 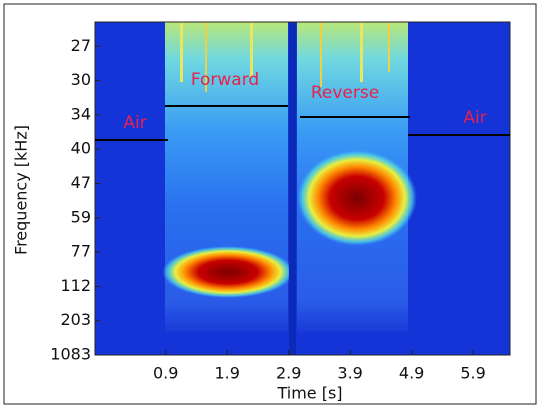 I want to click on x-tick-label: 5.9, so click(x=472, y=373).